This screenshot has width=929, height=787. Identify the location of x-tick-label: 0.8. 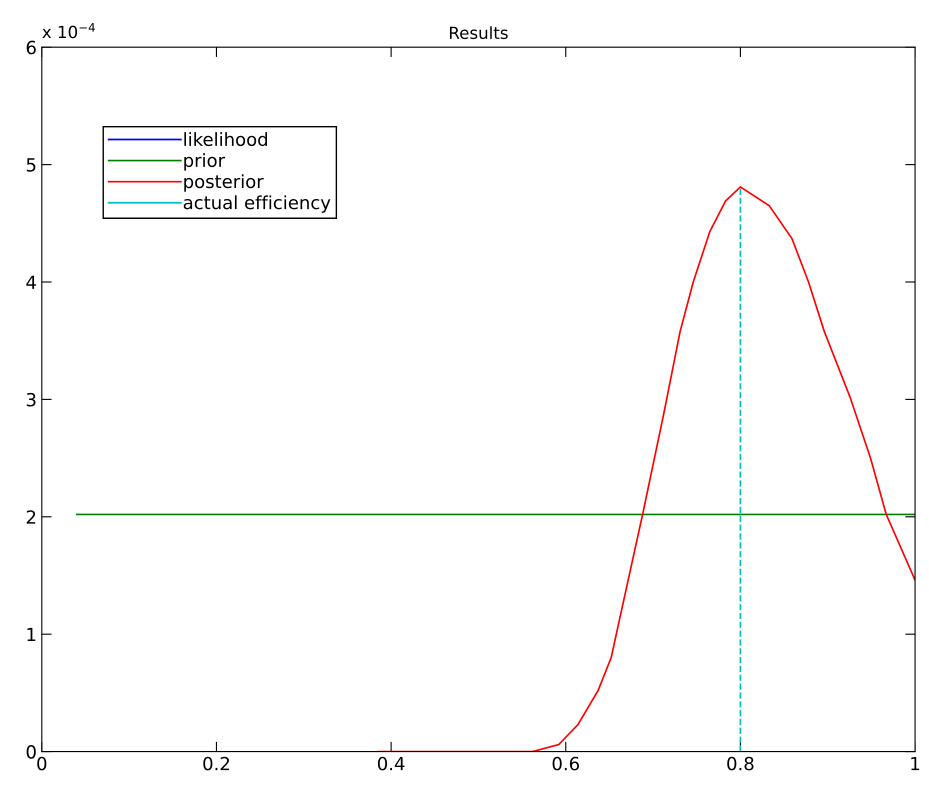
(740, 763).